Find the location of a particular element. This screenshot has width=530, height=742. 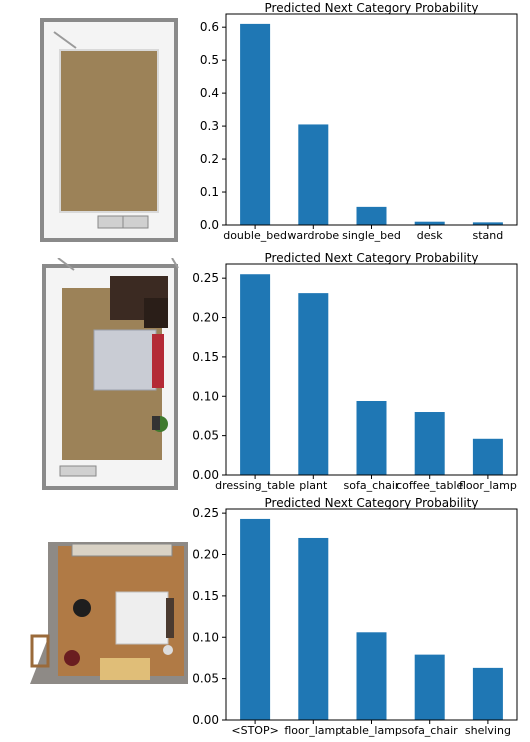

y-tick-label: 0.2 is located at coordinates (209, 159).